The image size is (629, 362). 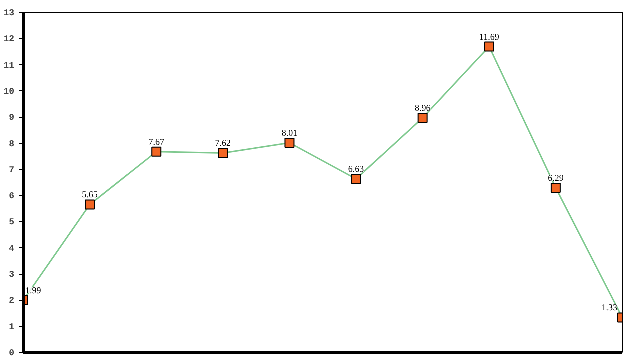 I want to click on y-tick-label: 2, so click(x=12, y=301).